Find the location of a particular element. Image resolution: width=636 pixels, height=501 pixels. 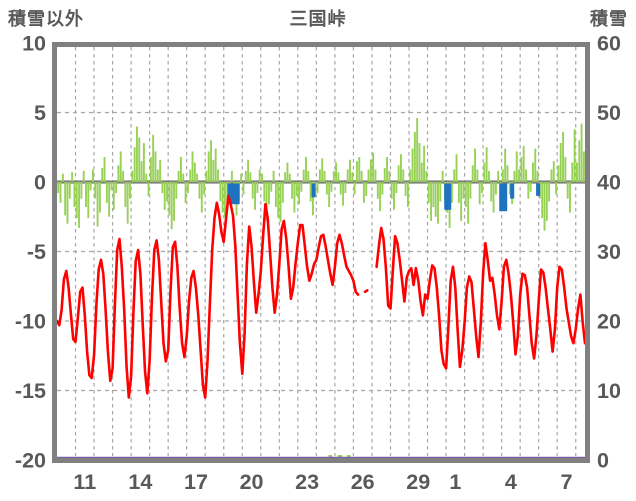

svg-text: 11 is located at coordinates (84, 482).